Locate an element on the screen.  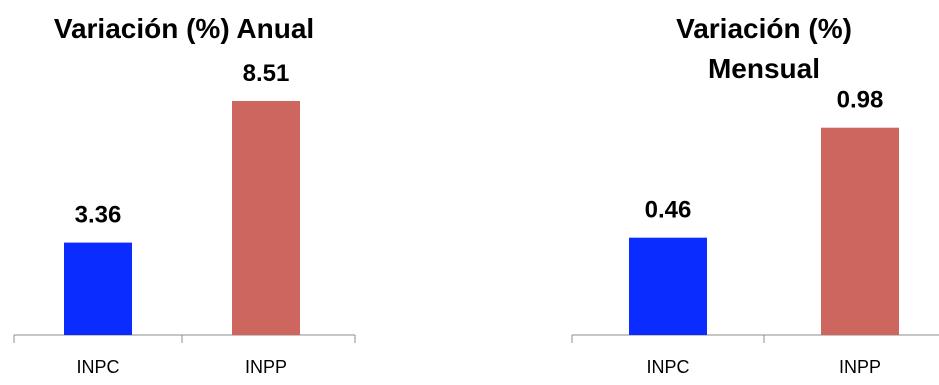
data-label: 0.46 is located at coordinates (668, 210).